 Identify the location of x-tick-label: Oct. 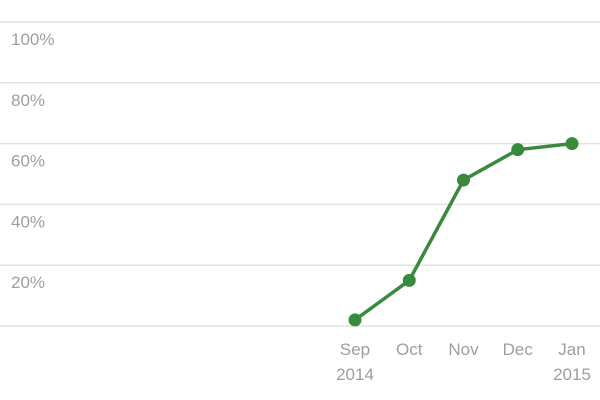
(409, 349).